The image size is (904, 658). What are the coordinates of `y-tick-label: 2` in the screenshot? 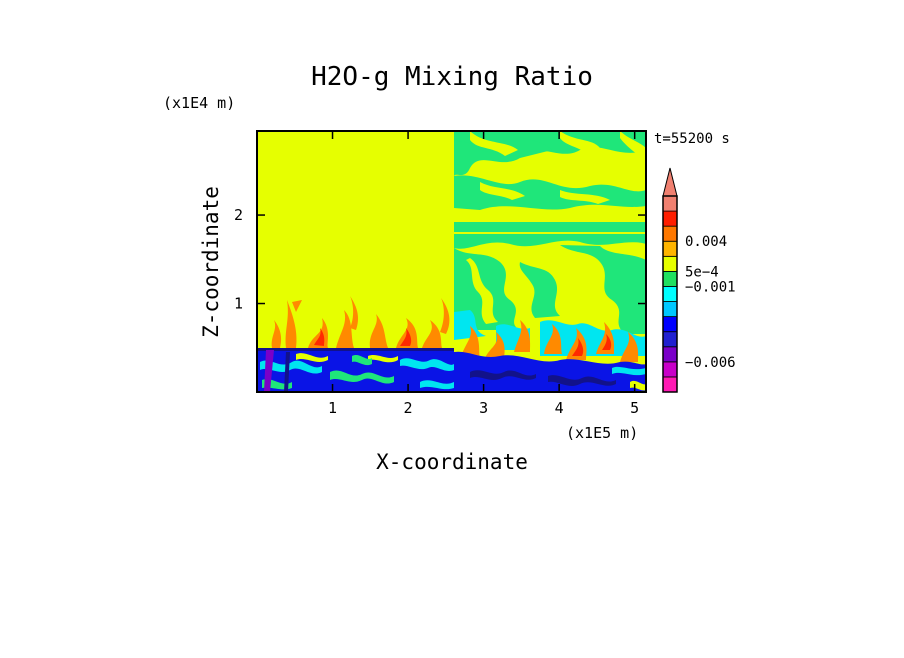 It's located at (238, 215).